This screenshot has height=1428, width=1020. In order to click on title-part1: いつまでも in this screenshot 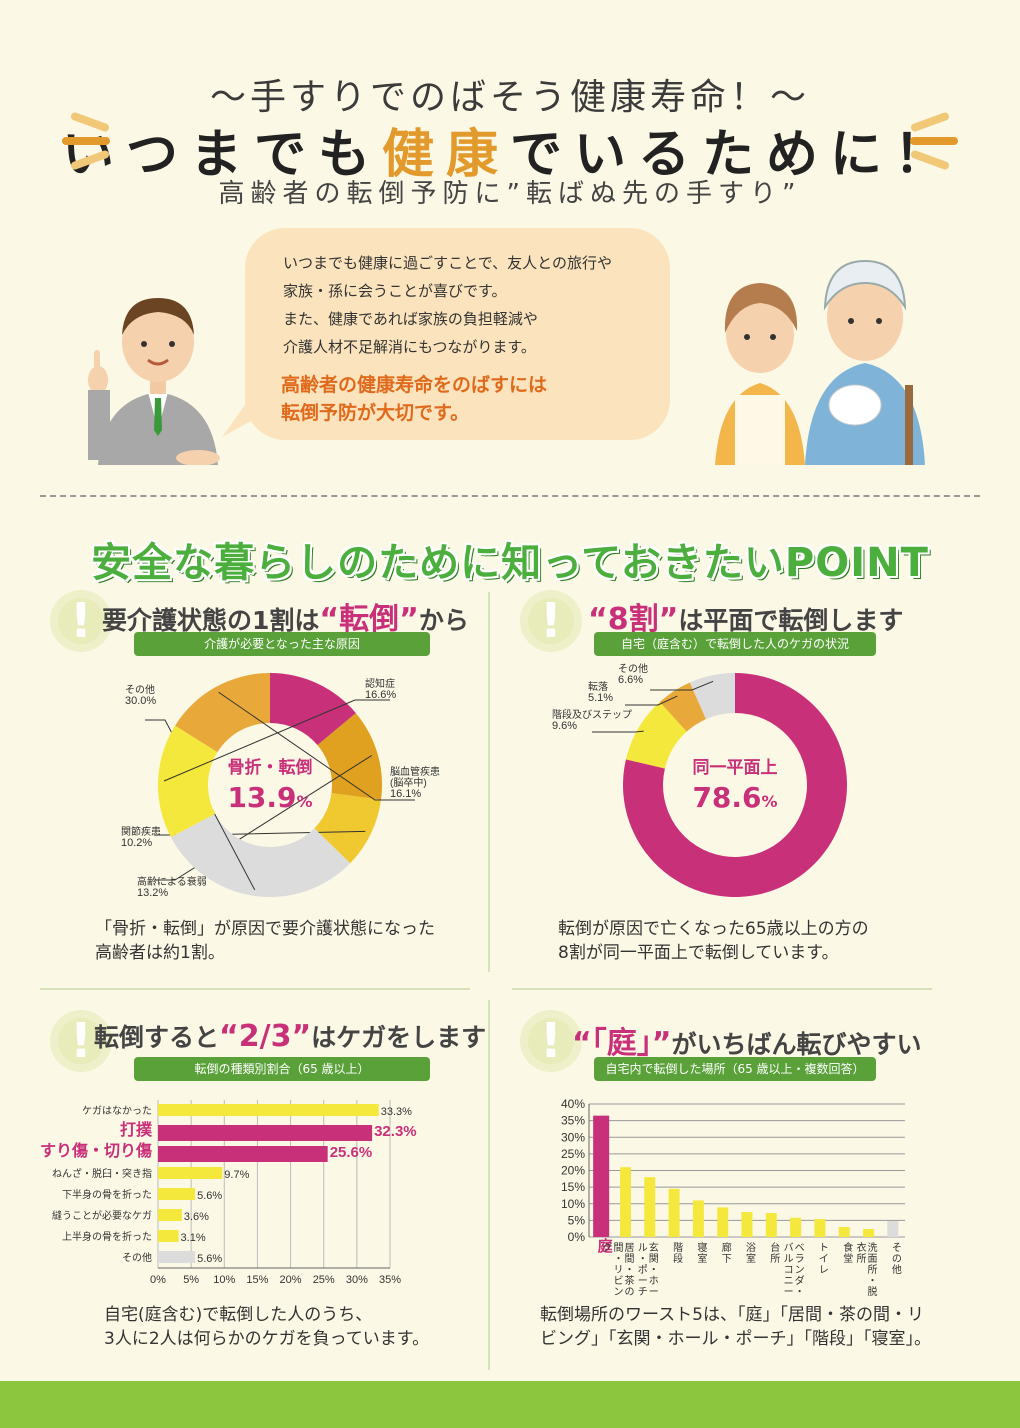, I will do `click(221, 155)`.